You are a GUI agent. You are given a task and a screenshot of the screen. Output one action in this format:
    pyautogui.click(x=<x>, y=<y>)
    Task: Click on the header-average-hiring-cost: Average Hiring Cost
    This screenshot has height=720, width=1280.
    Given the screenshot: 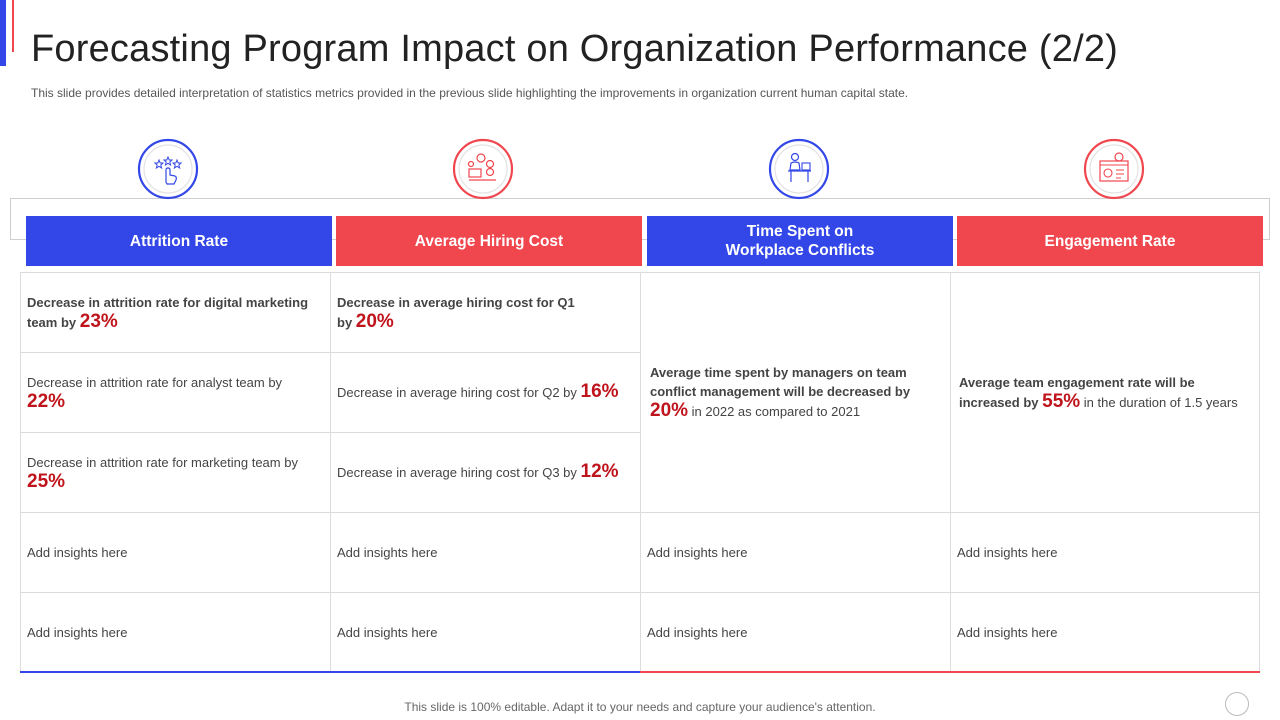 What is the action you would take?
    pyautogui.click(x=489, y=241)
    